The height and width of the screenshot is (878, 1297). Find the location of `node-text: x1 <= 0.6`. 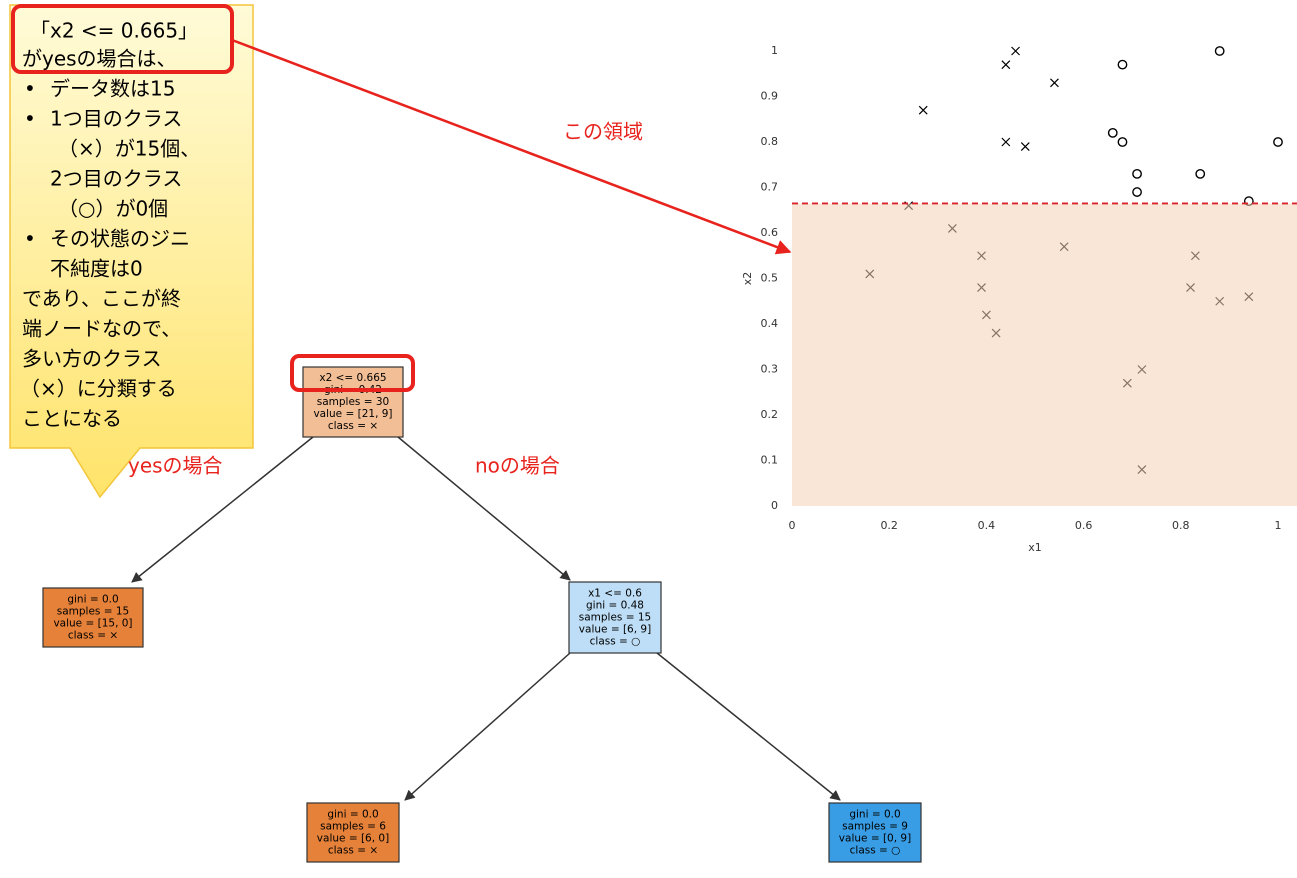

node-text: x1 <= 0.6 is located at coordinates (615, 594).